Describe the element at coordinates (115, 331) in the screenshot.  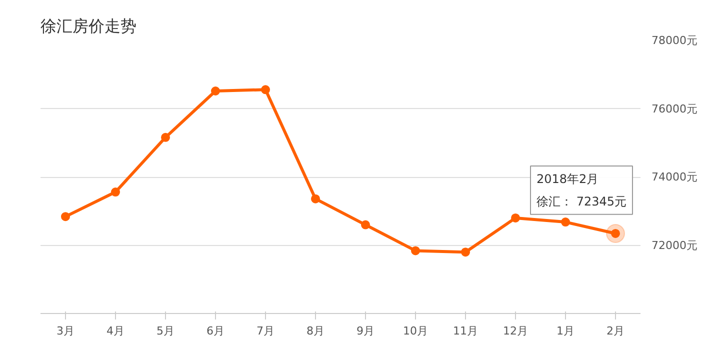
I see `x-tick-label: 4月` at that location.